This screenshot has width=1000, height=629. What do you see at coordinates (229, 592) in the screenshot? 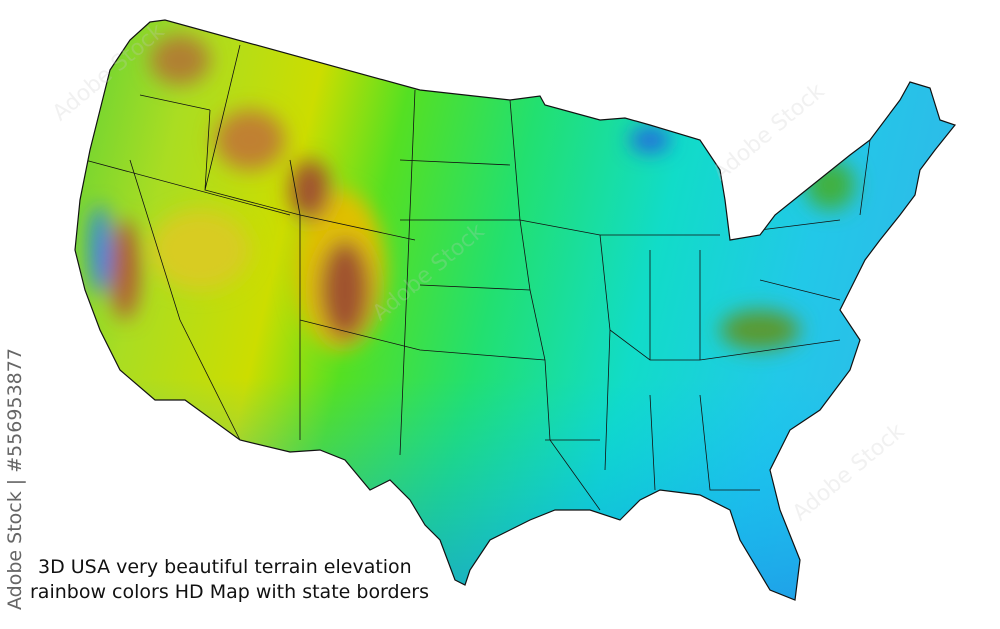
I see `caption-line-2: rainbow colors HD Map with state borders` at bounding box center [229, 592].